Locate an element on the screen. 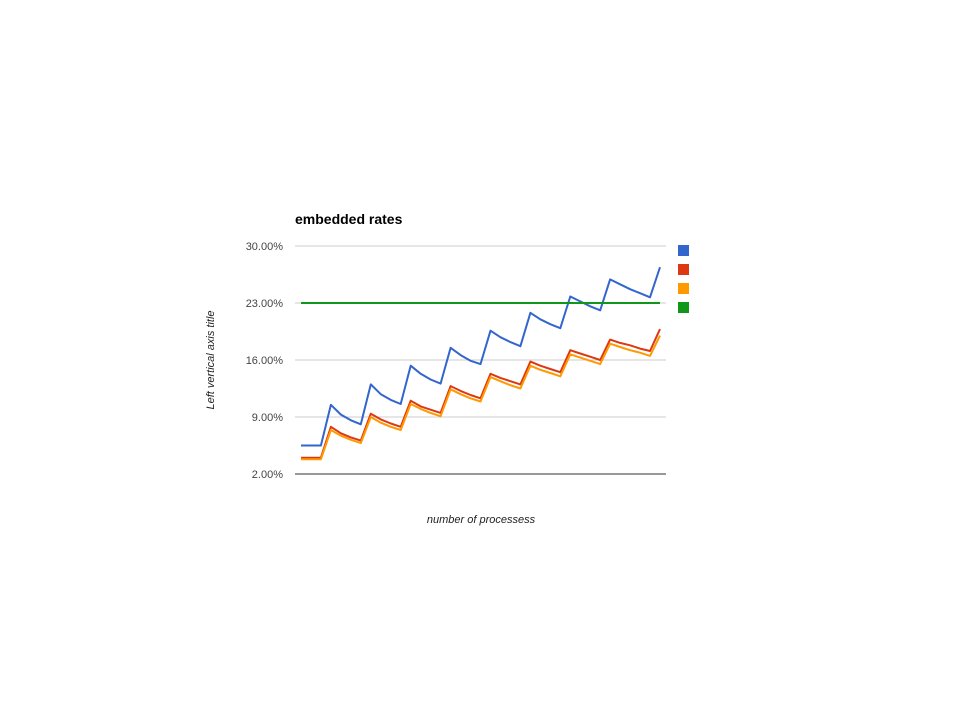 The width and height of the screenshot is (960, 720). y-tick-label: 30.00% is located at coordinates (265, 247).